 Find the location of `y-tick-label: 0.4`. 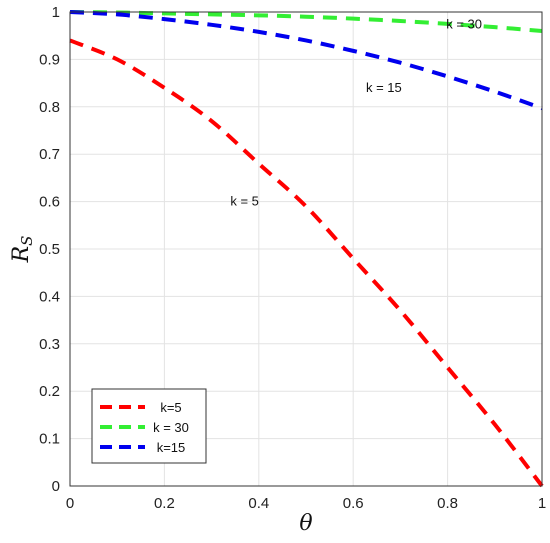

y-tick-label: 0.4 is located at coordinates (49, 296).